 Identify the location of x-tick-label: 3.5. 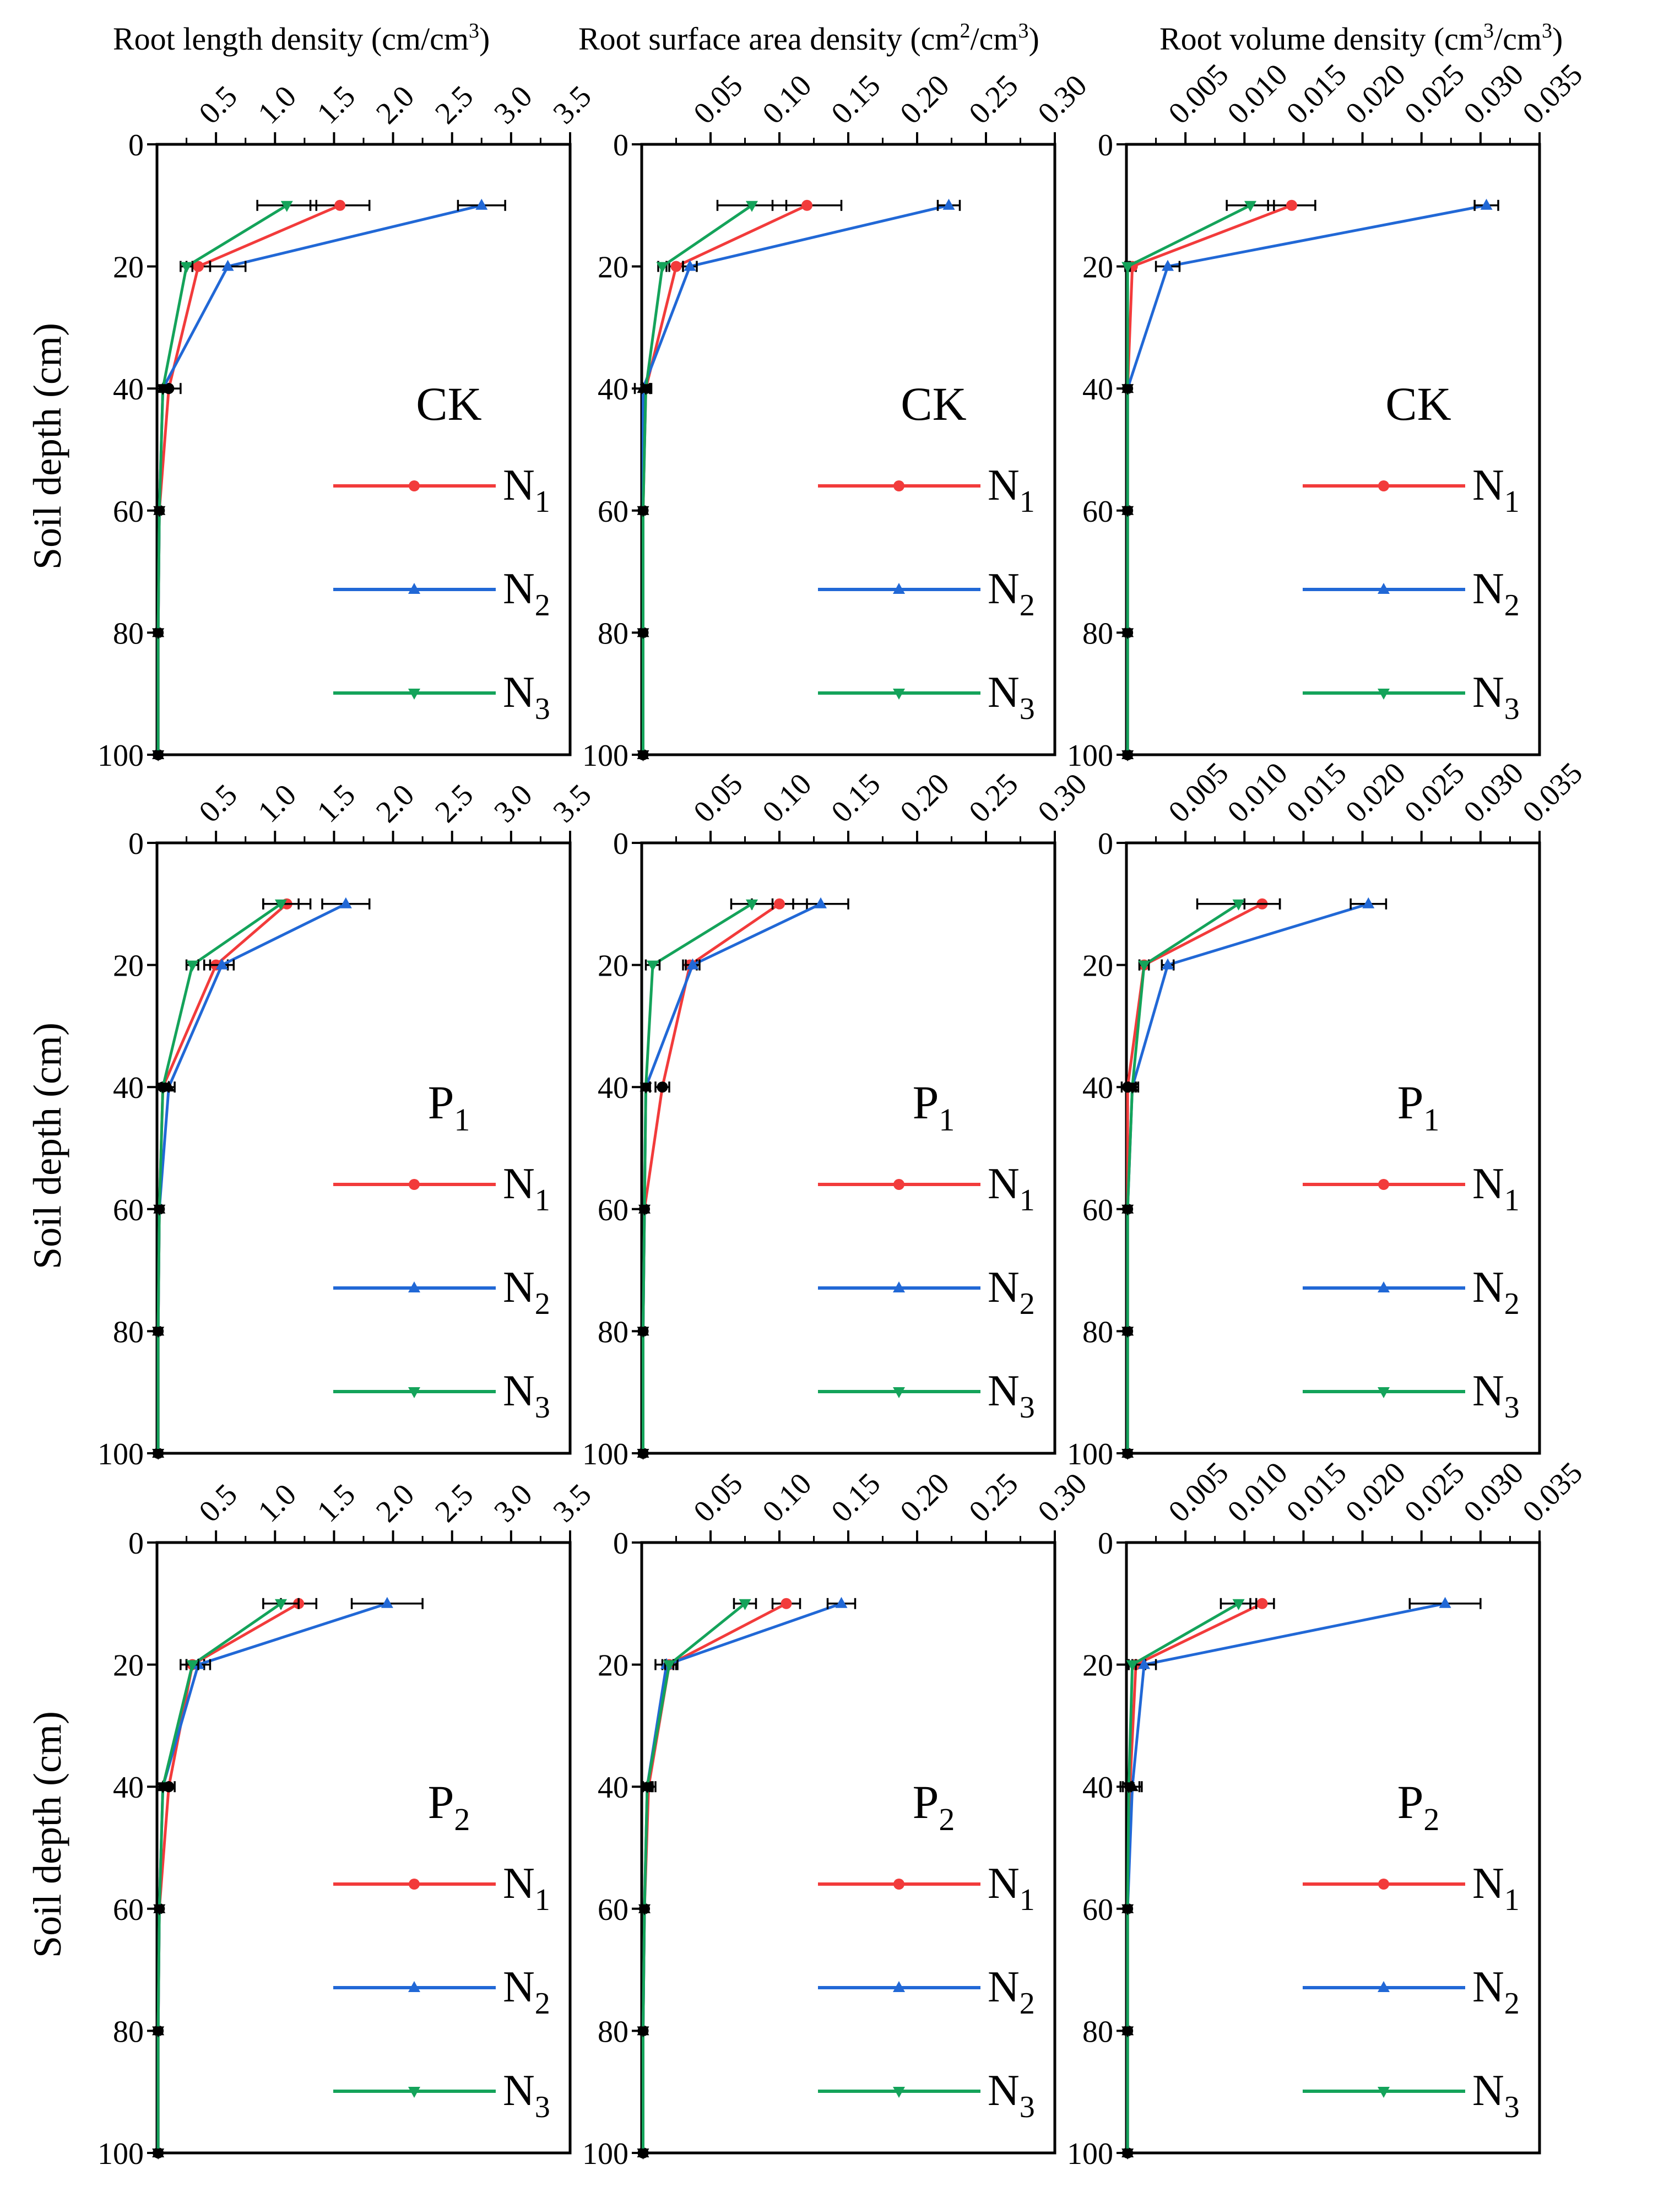
(572, 804).